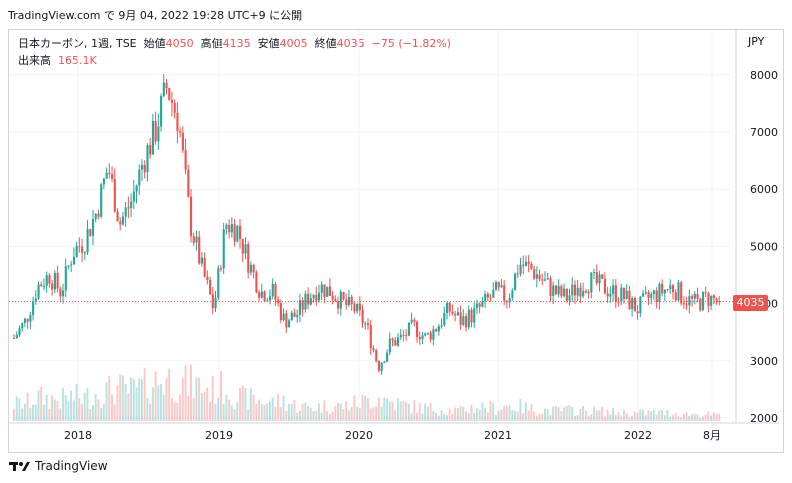 The height and width of the screenshot is (483, 792). I want to click on symbol-label: 日本カーボン, 1週, TSE, so click(77, 43).